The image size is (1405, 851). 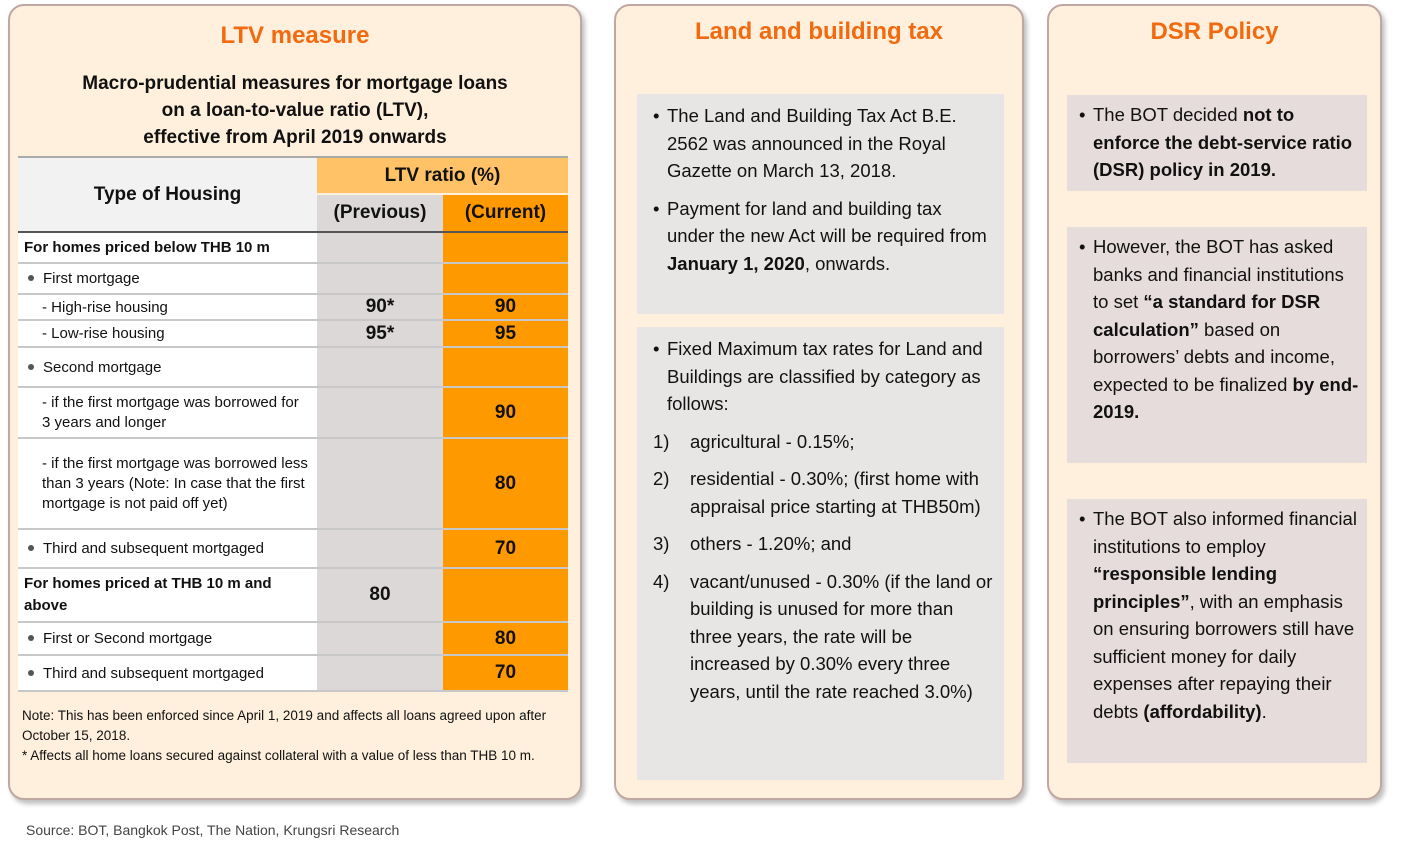 I want to click on table-row: First mortgage, so click(x=293, y=279).